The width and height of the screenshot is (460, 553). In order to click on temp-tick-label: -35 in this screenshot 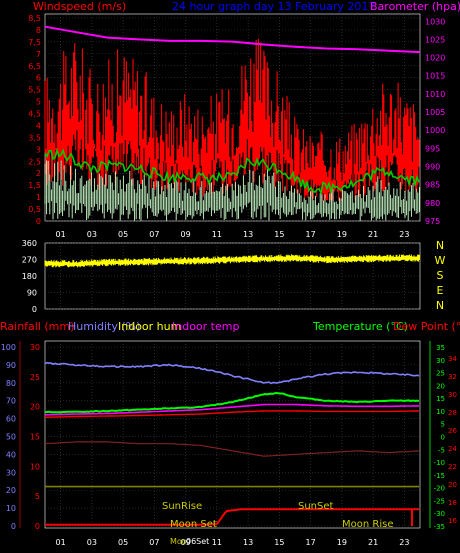, I will do `click(439, 527)`.